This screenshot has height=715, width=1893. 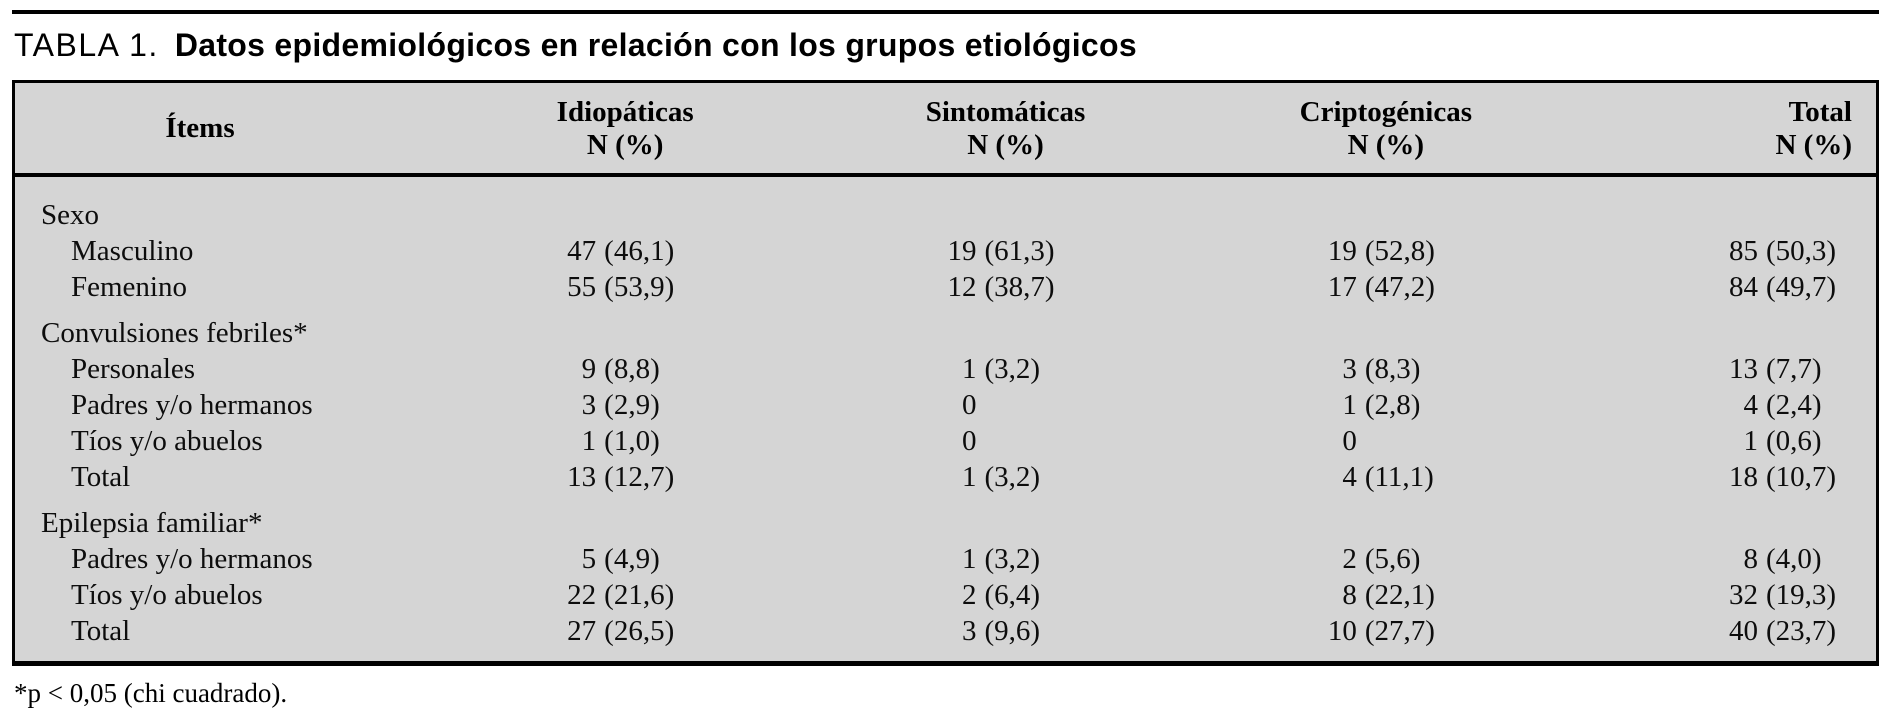 I want to click on col-header-label: Sintomáticas, so click(x=1005, y=112).